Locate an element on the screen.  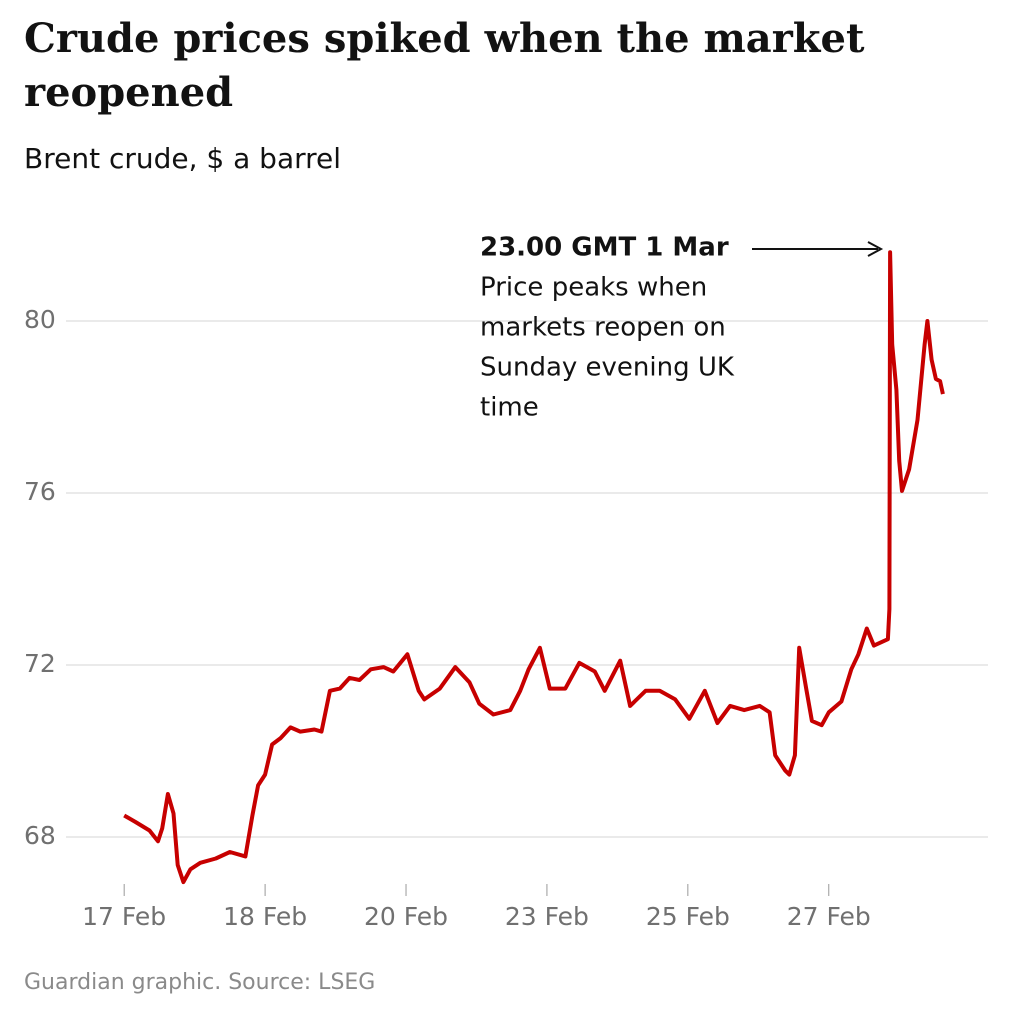
annotation-text: Price peaks when is located at coordinates (593, 288).